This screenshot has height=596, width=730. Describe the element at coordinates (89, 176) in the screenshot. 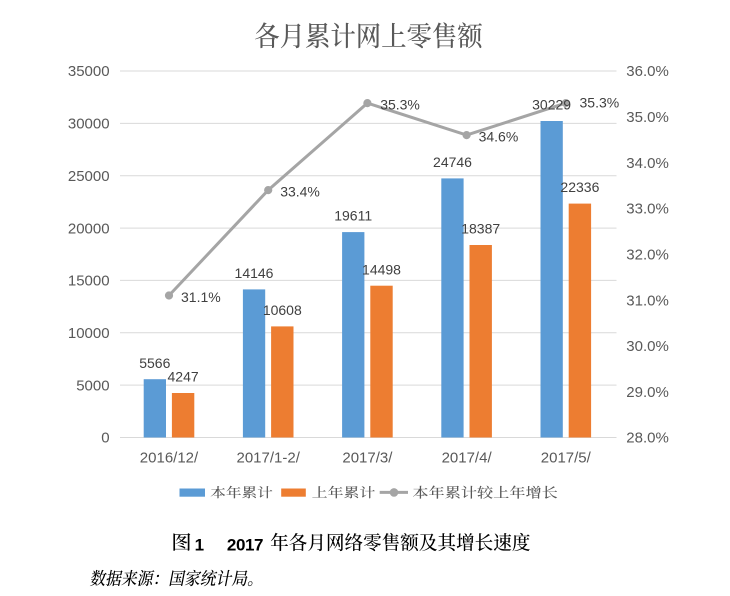

I see `svg-text: 25000` at that location.